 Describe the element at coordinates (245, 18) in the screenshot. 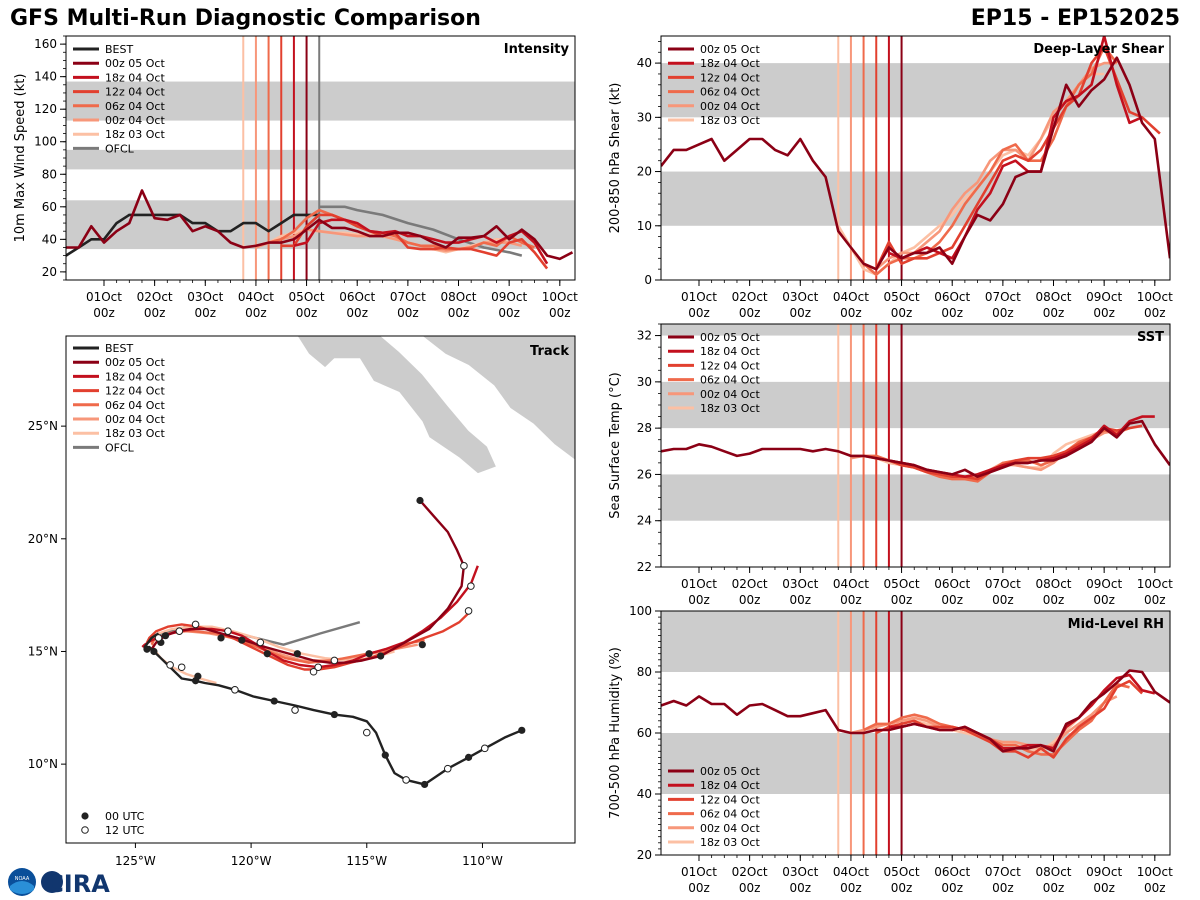

I see `chart-title-left: GFS Multi-Run Diagnostic Comparison` at that location.